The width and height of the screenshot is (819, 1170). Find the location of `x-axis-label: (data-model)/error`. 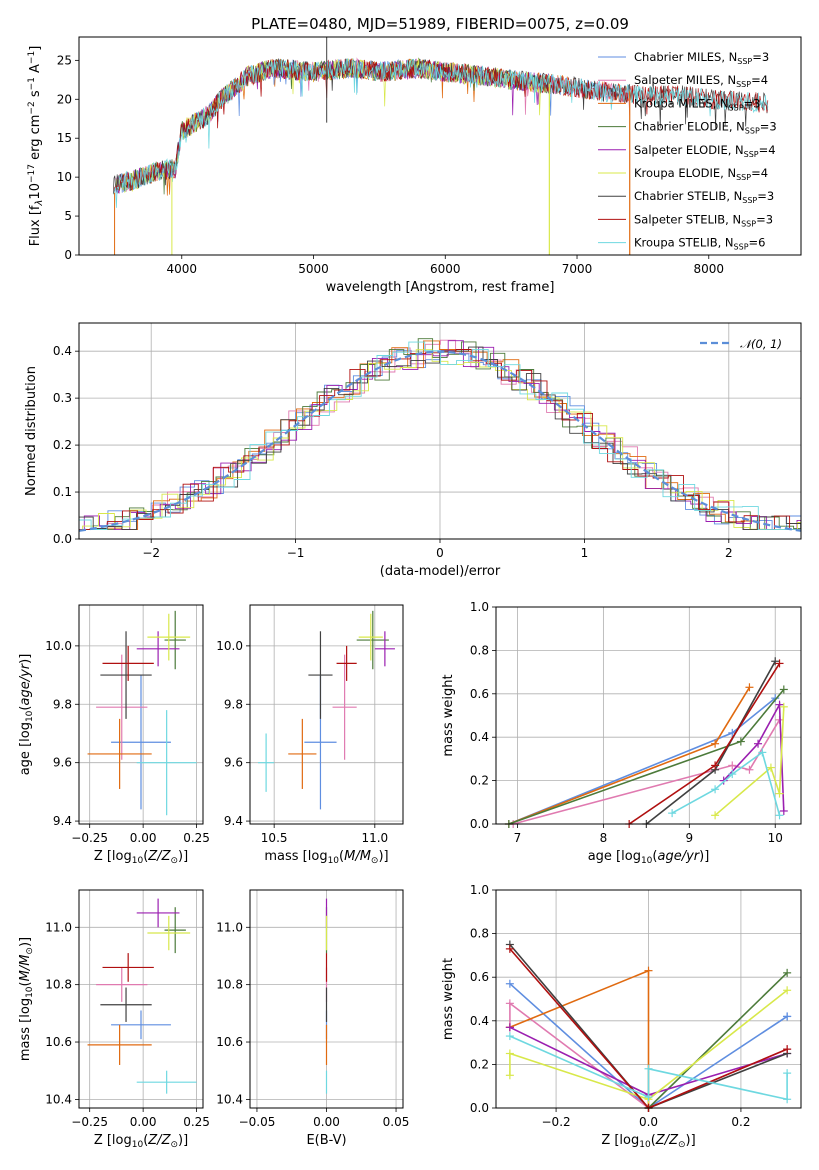

x-axis-label: (data-model)/error is located at coordinates (440, 571).